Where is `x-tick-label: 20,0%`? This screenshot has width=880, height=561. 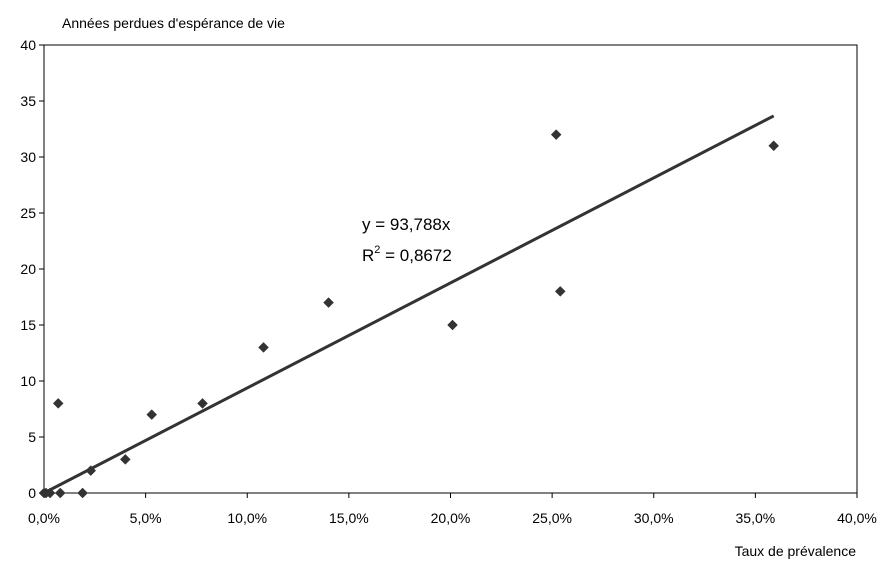
x-tick-label: 20,0% is located at coordinates (451, 518).